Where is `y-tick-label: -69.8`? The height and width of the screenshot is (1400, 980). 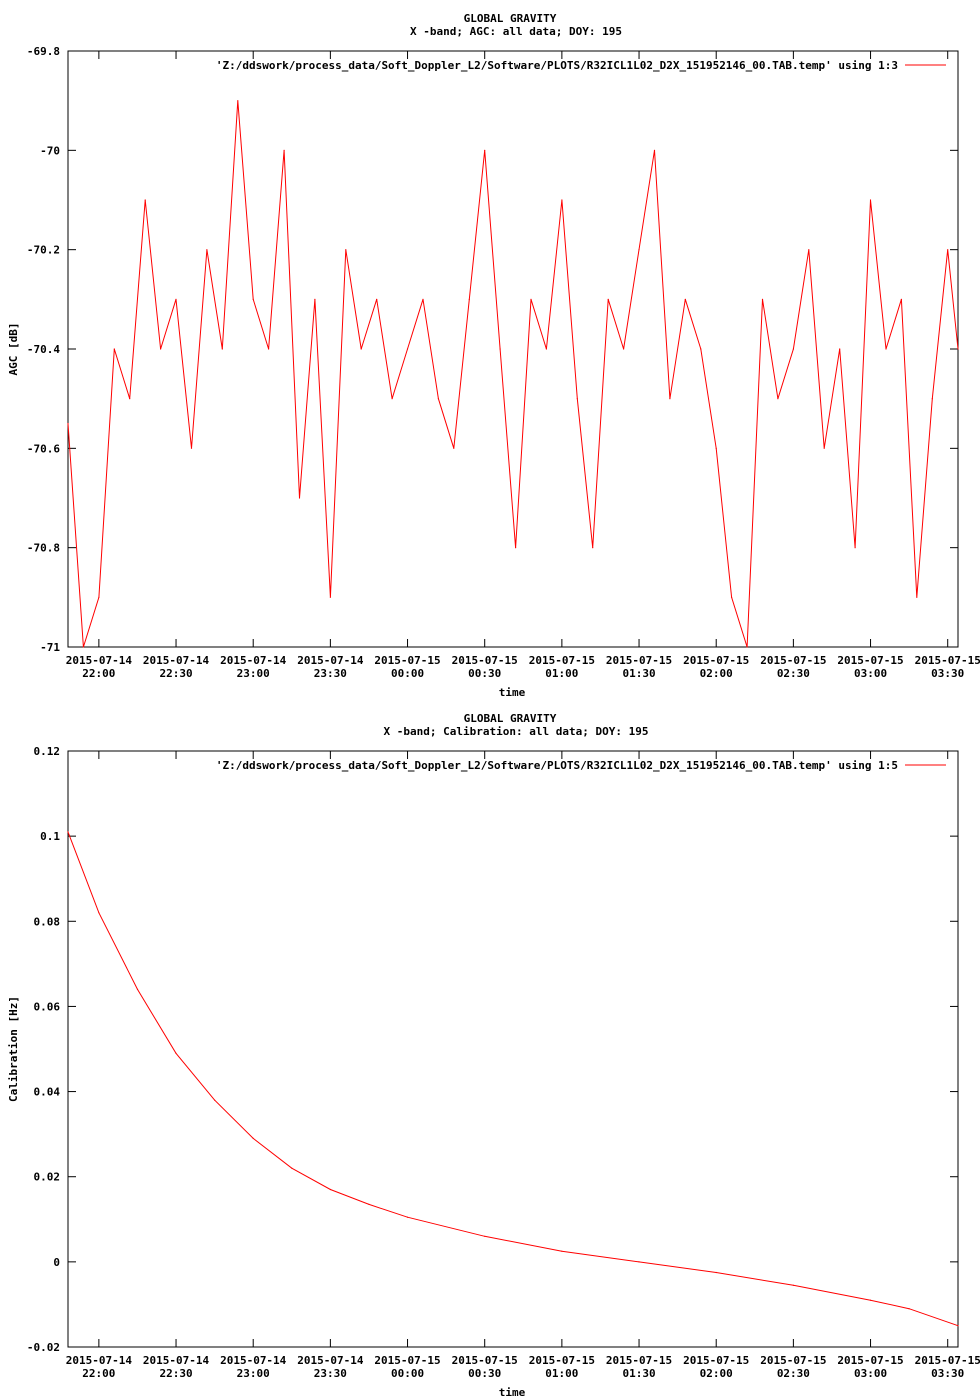 y-tick-label: -69.8 is located at coordinates (43, 51).